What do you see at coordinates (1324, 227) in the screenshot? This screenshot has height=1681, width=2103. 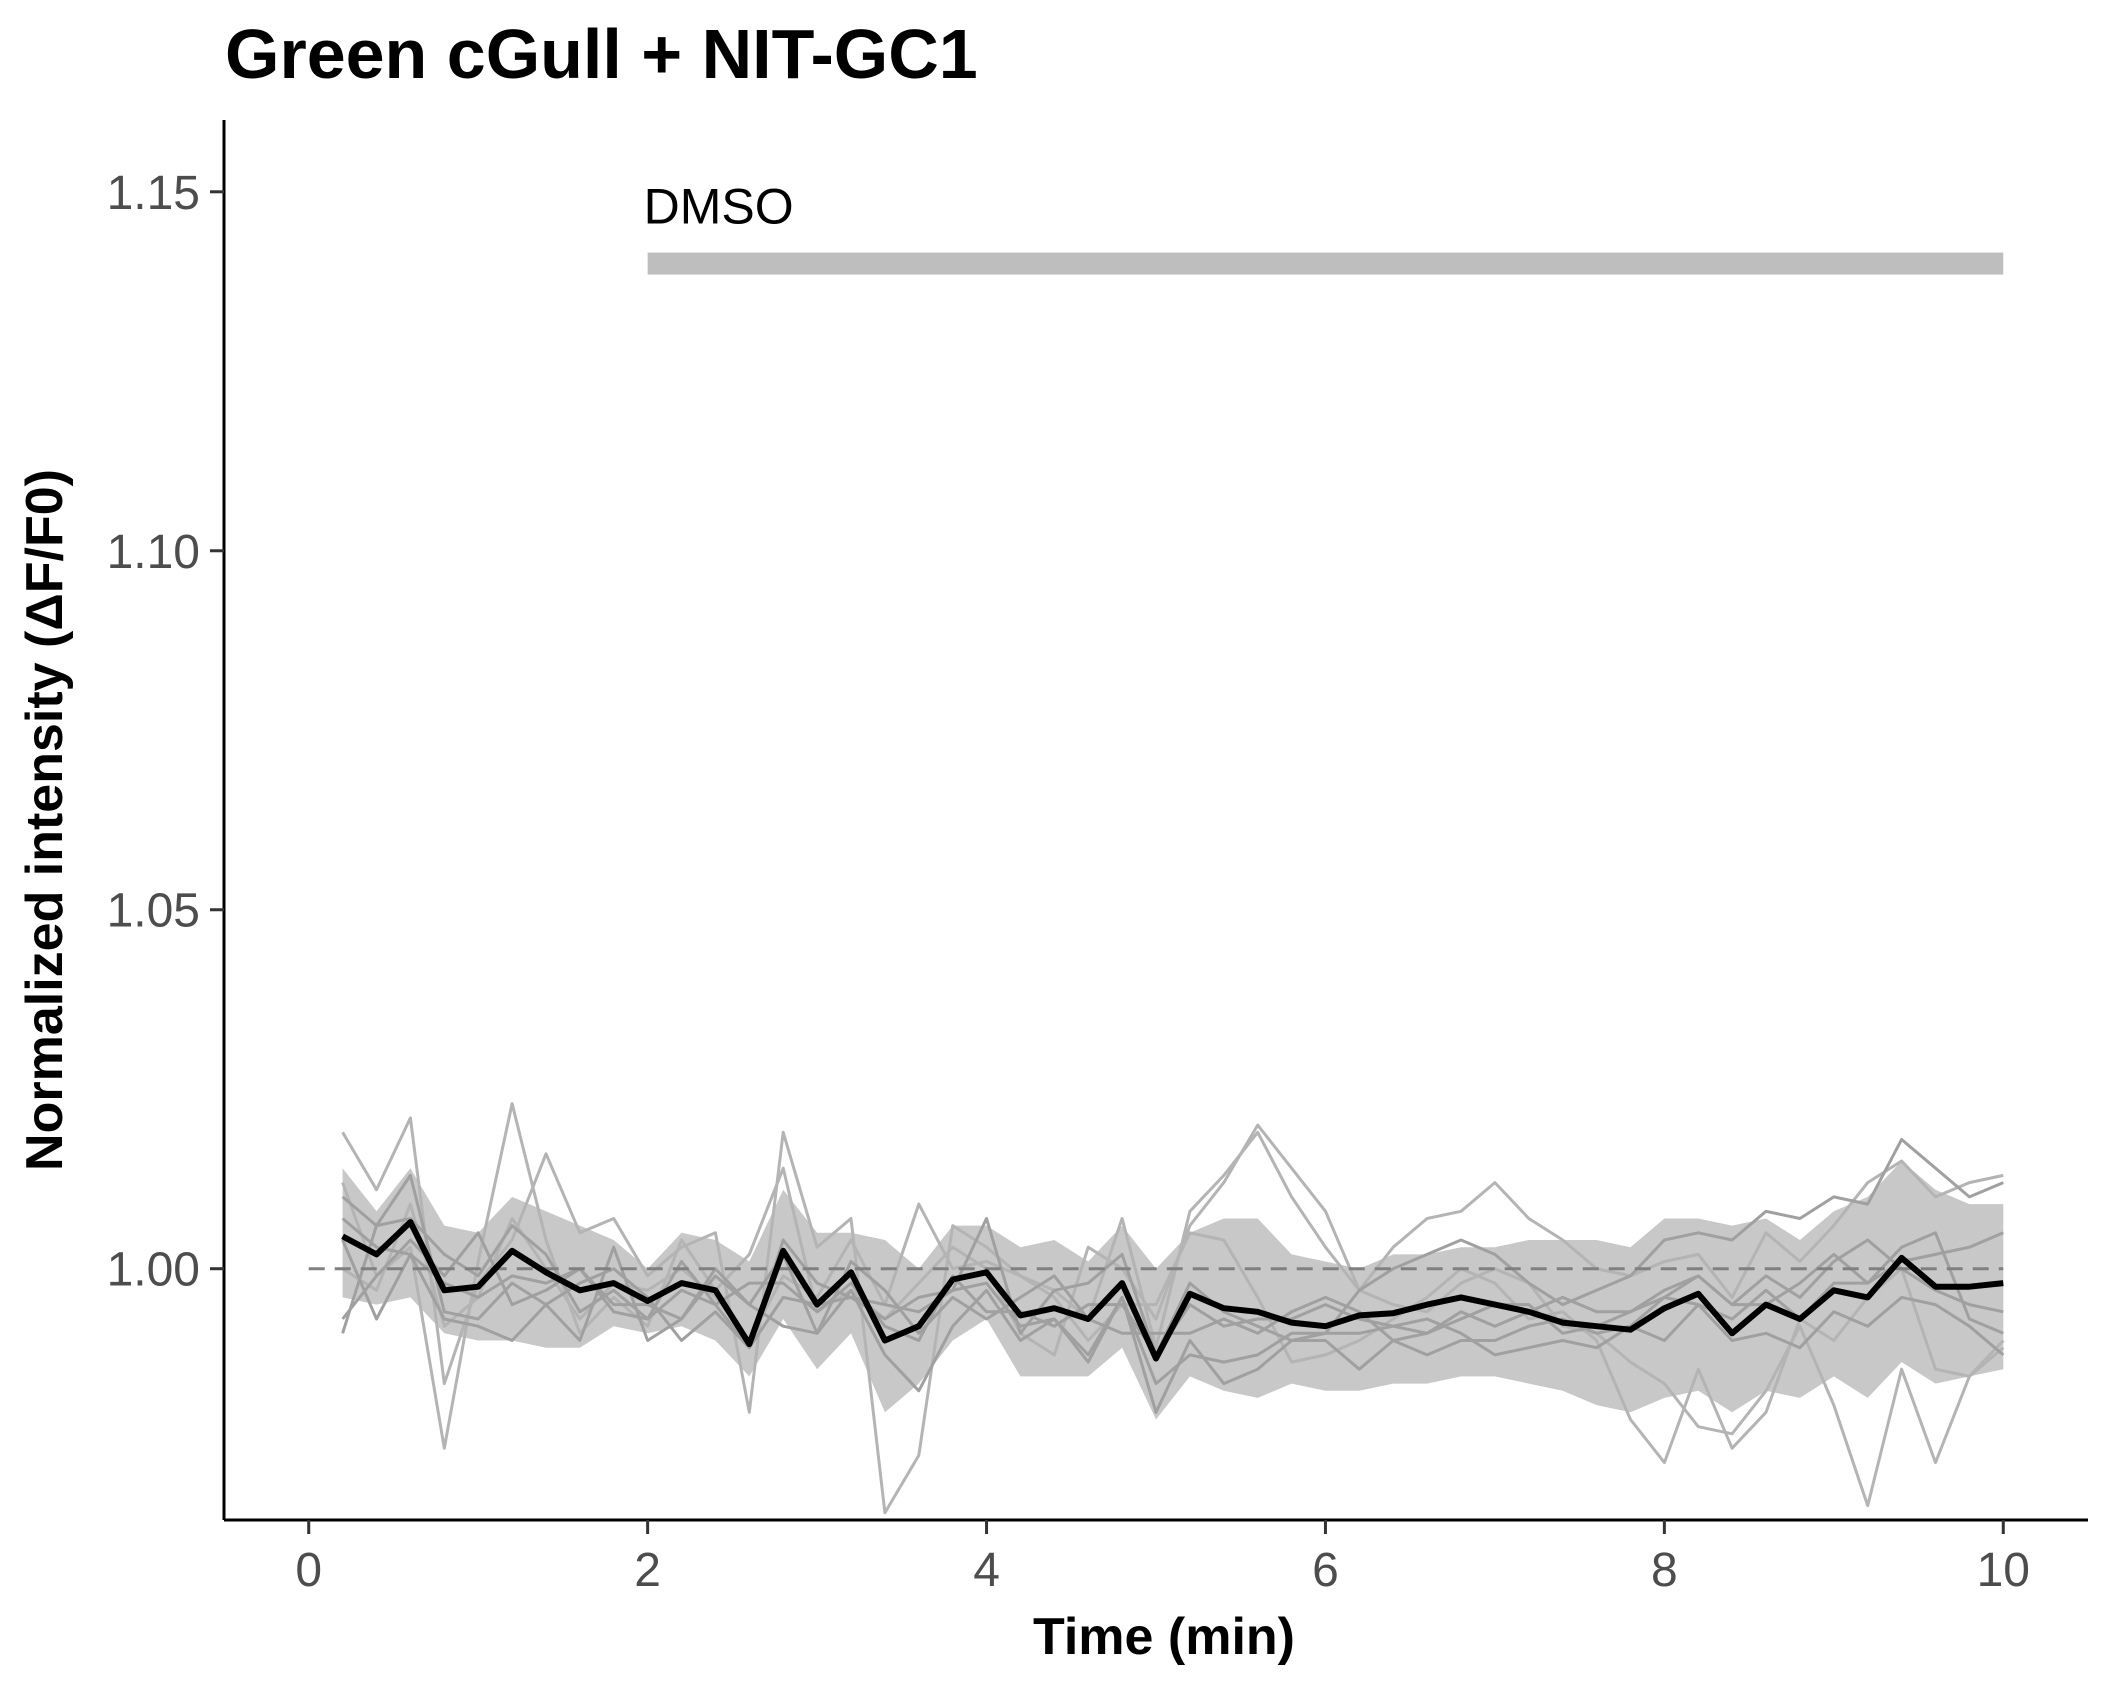 I see `annotation-layer: DMSO` at bounding box center [1324, 227].